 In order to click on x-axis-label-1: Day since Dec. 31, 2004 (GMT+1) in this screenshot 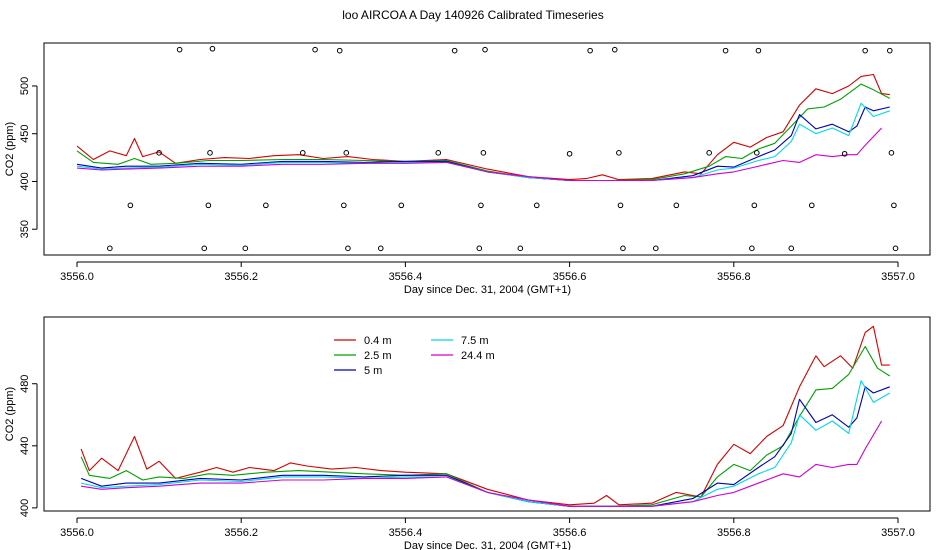, I will do `click(487, 290)`.